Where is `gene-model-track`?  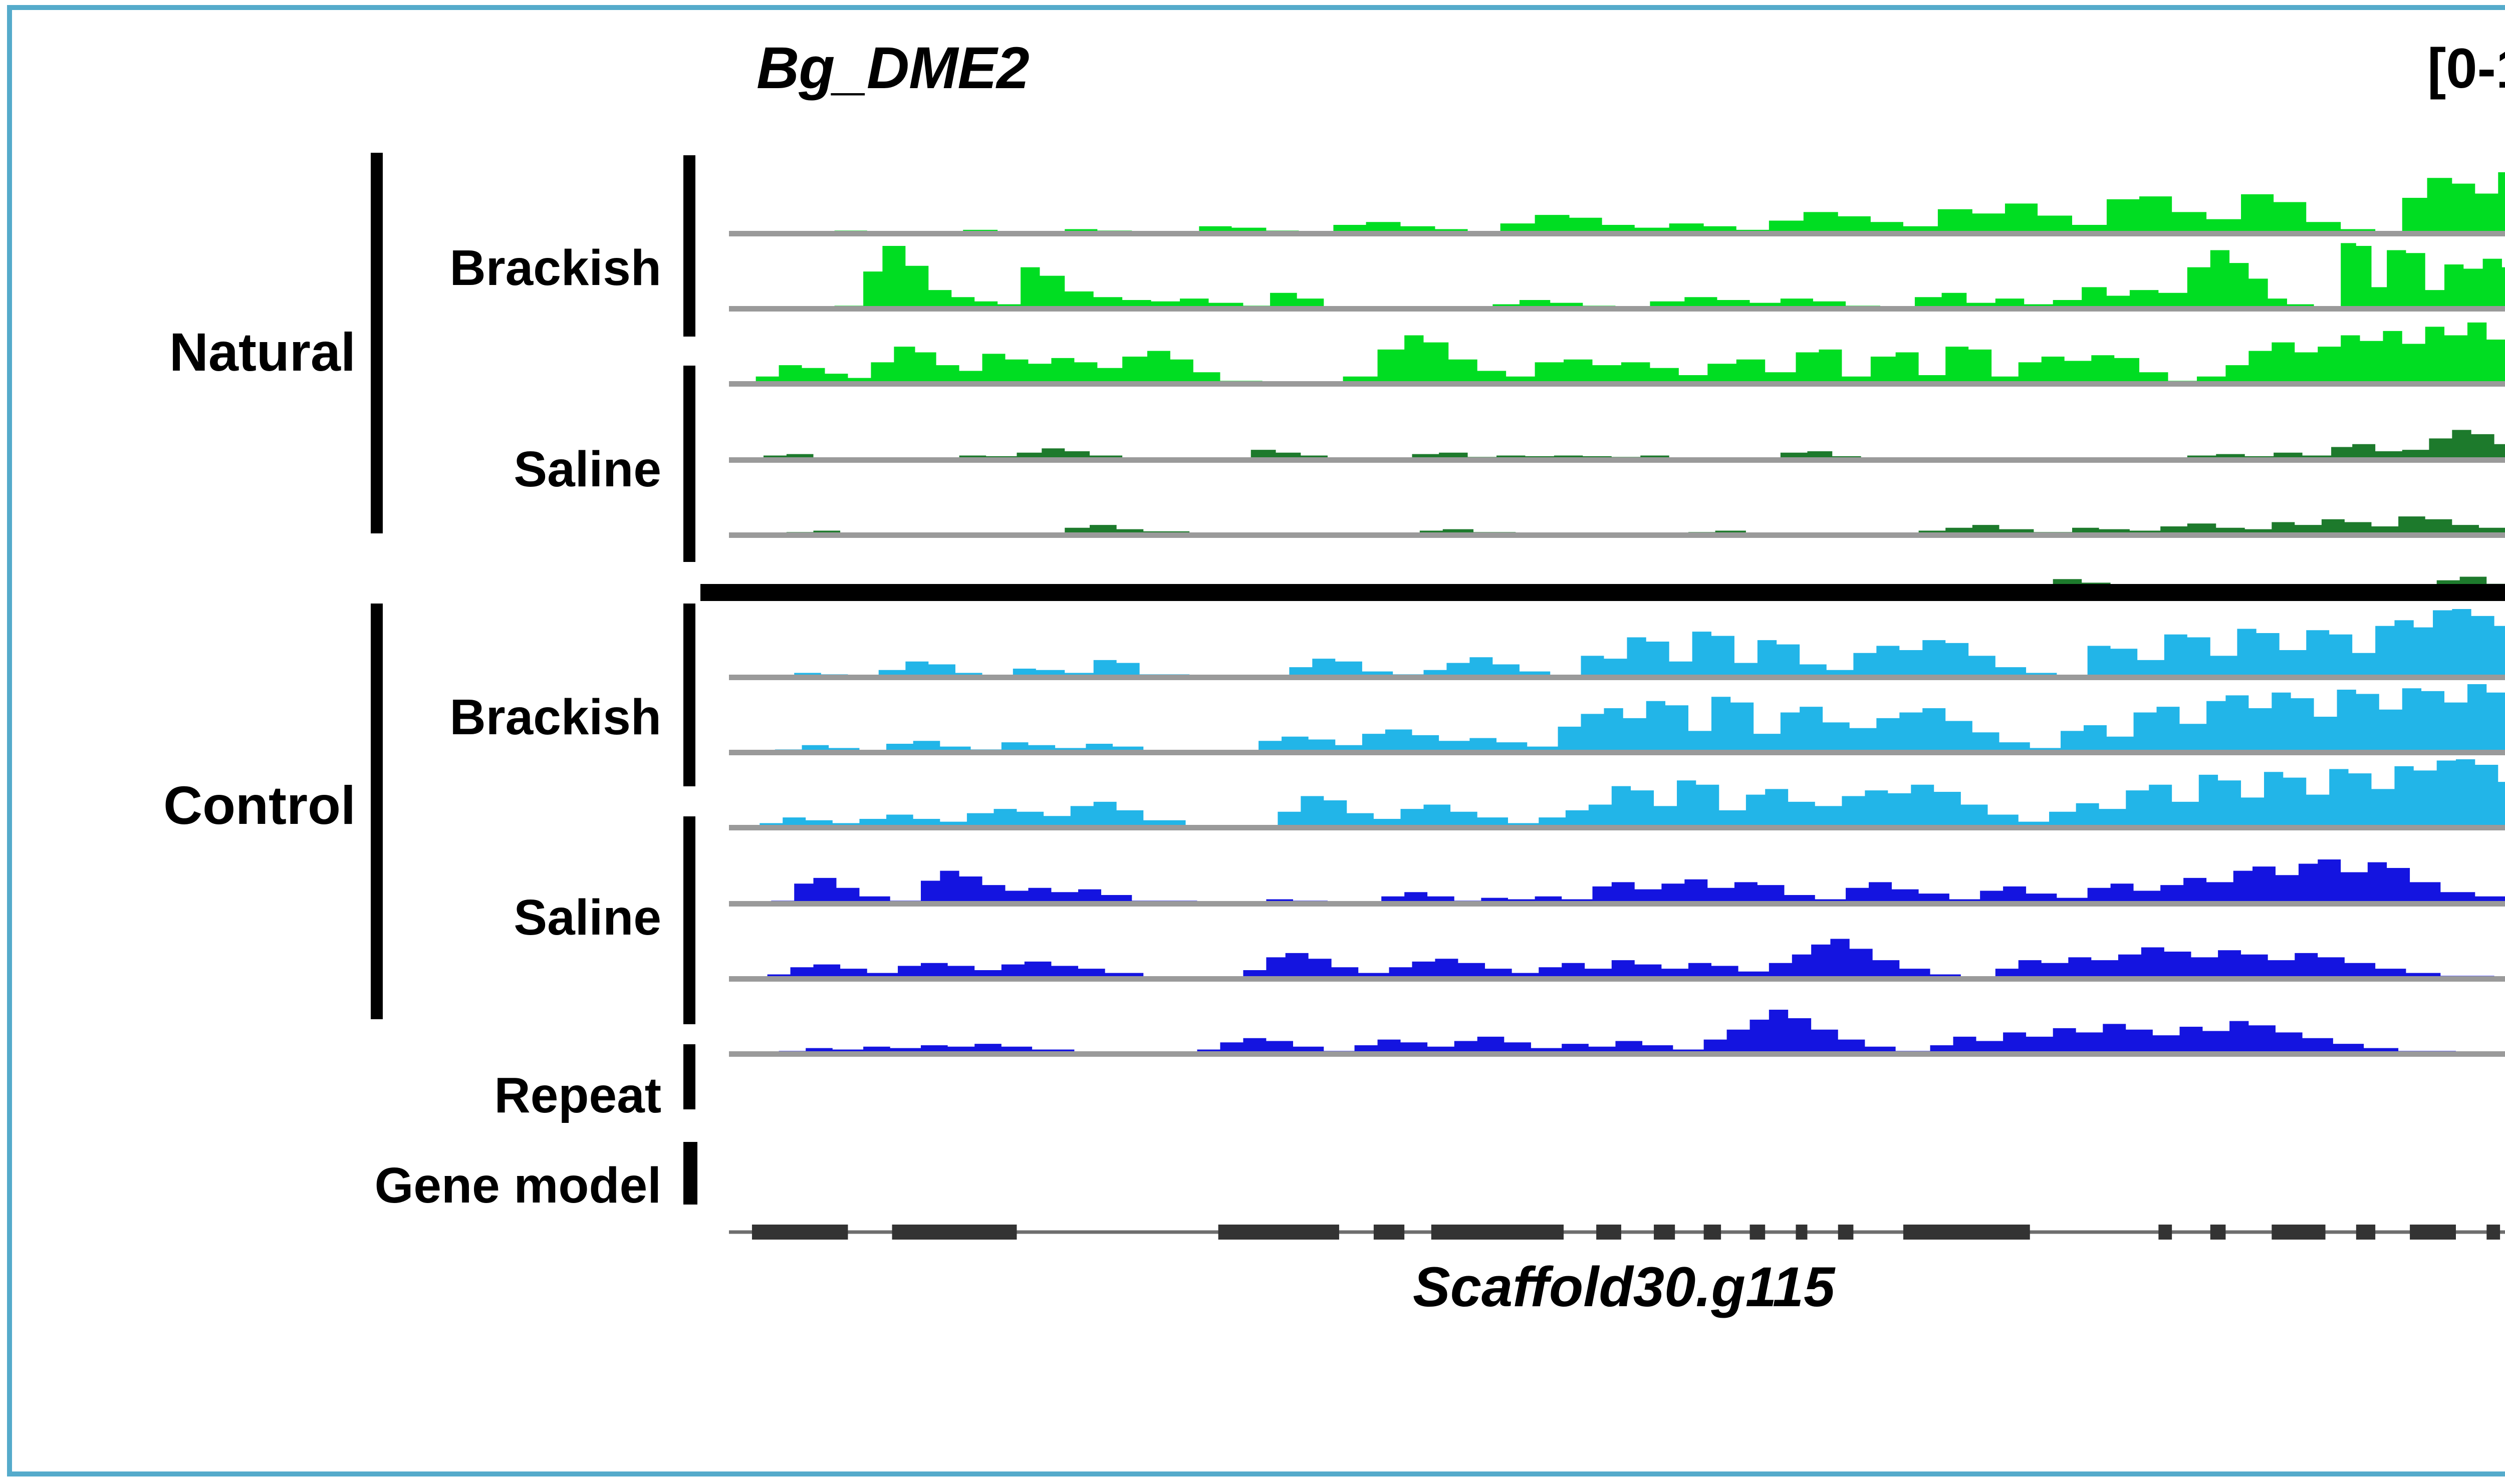 gene-model-track is located at coordinates (1617, 1232).